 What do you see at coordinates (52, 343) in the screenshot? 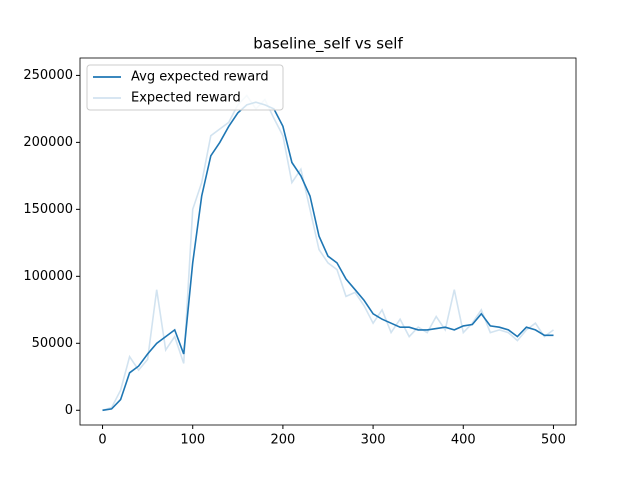
I see `y-tick-label: 50000` at bounding box center [52, 343].